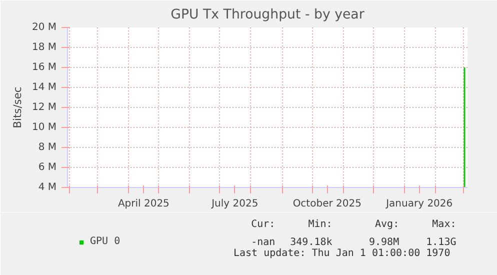 This screenshot has width=497, height=275. I want to click on text: -nan, so click(263, 242).